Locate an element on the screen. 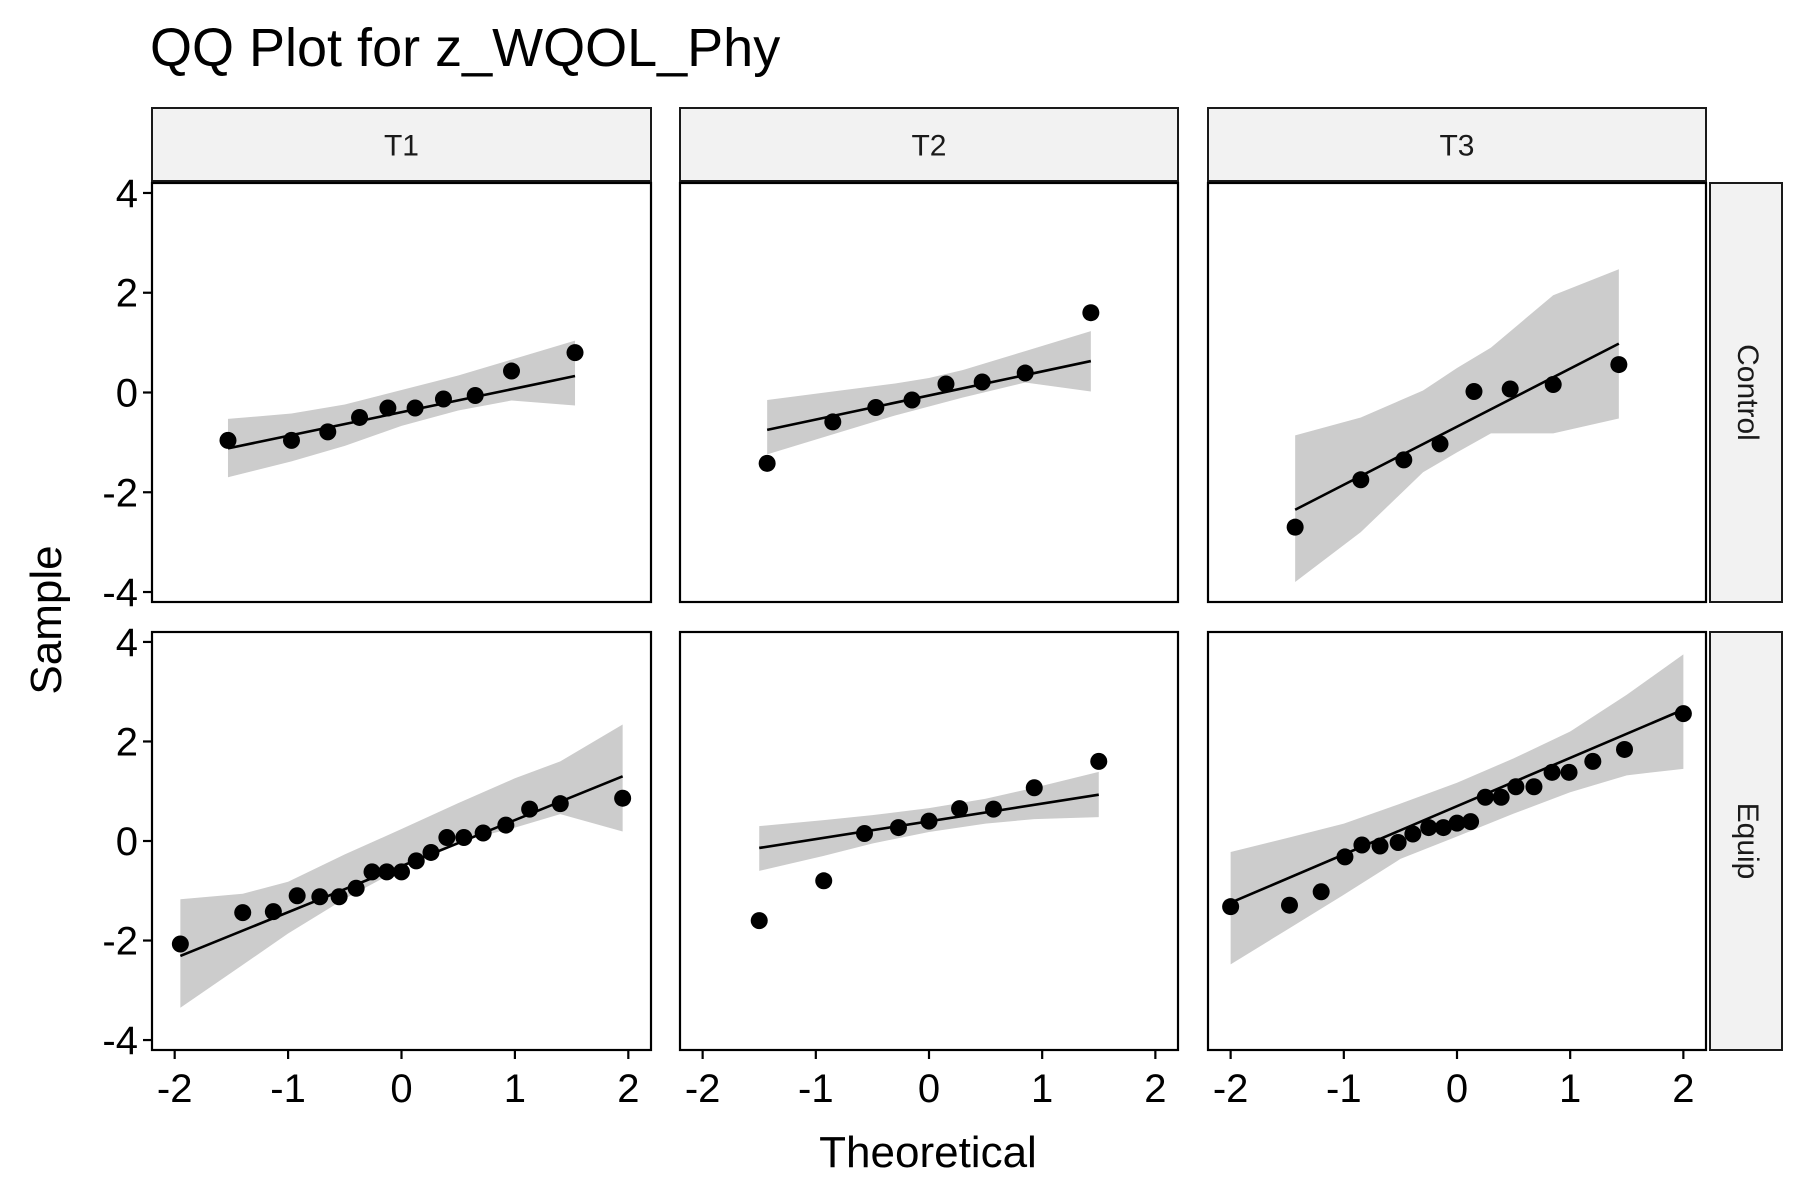  y-tick-label: -4 is located at coordinates (120, 593).